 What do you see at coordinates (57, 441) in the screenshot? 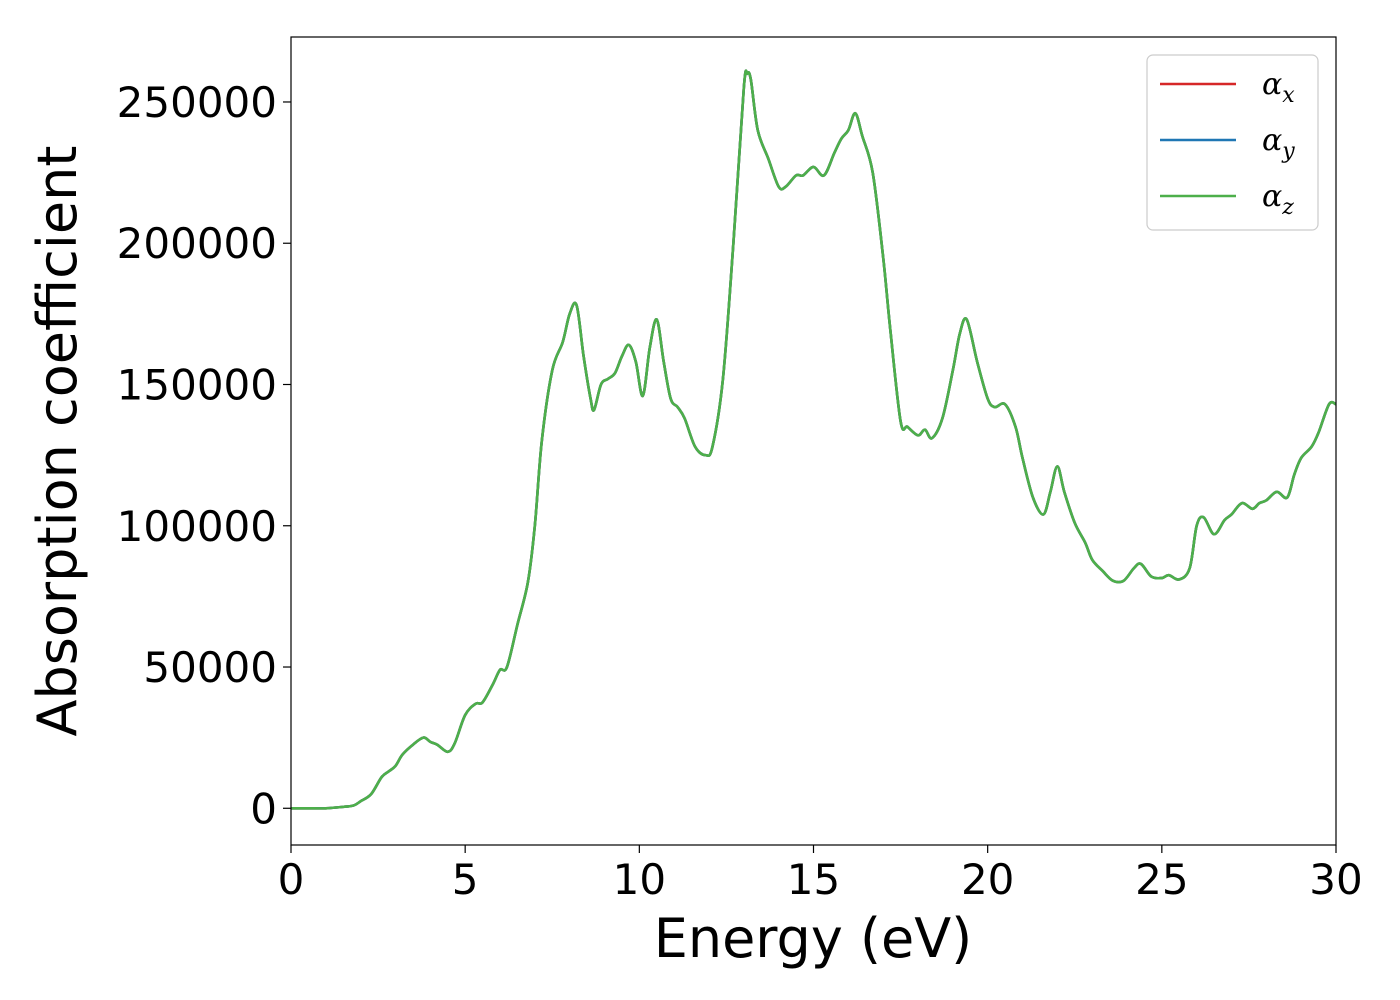
I see `y-axis-label: Absorption coefficient` at bounding box center [57, 441].